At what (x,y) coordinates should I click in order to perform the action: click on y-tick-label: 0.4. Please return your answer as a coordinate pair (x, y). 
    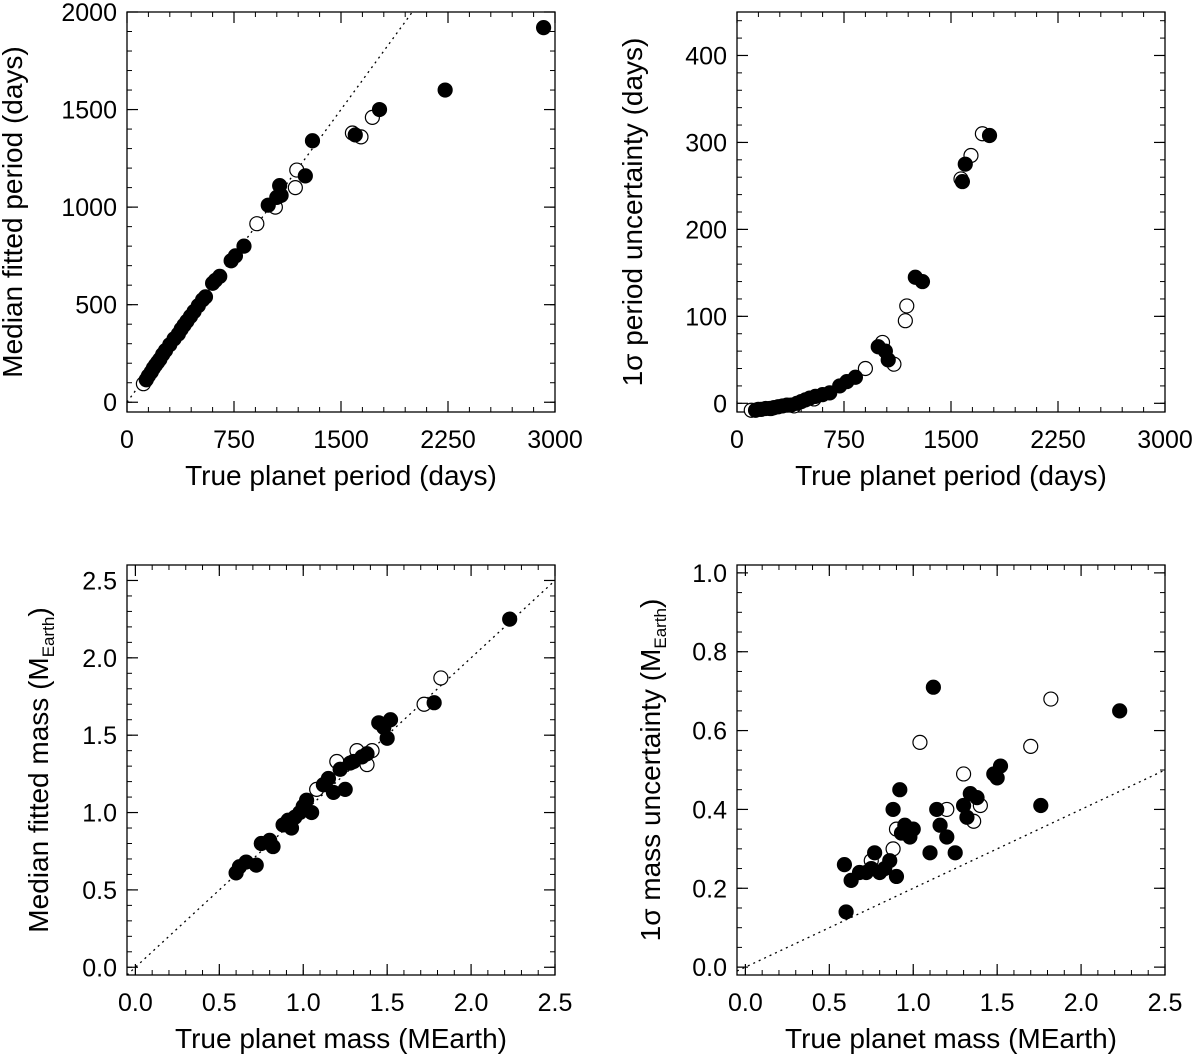
    Looking at the image, I should click on (709, 810).